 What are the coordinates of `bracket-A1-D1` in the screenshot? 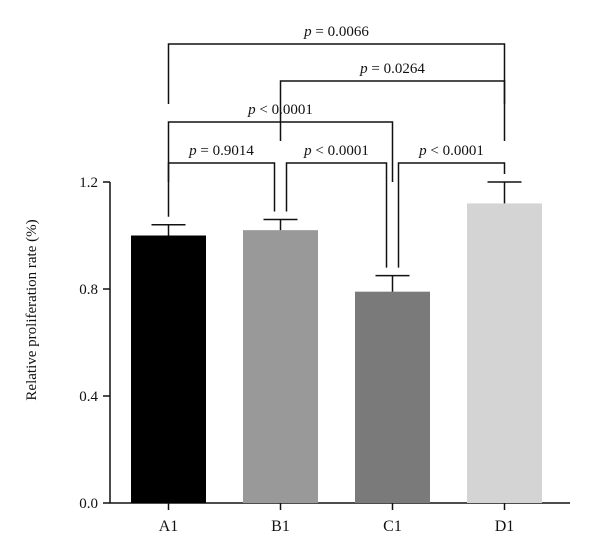 It's located at (336, 73).